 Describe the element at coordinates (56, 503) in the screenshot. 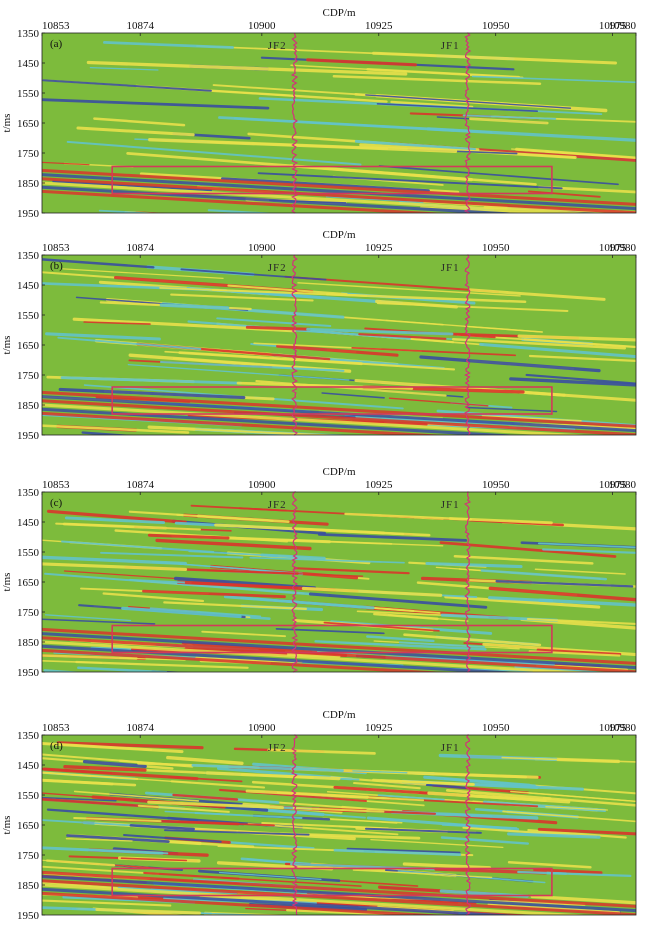

I see `panel-label: (c)` at that location.